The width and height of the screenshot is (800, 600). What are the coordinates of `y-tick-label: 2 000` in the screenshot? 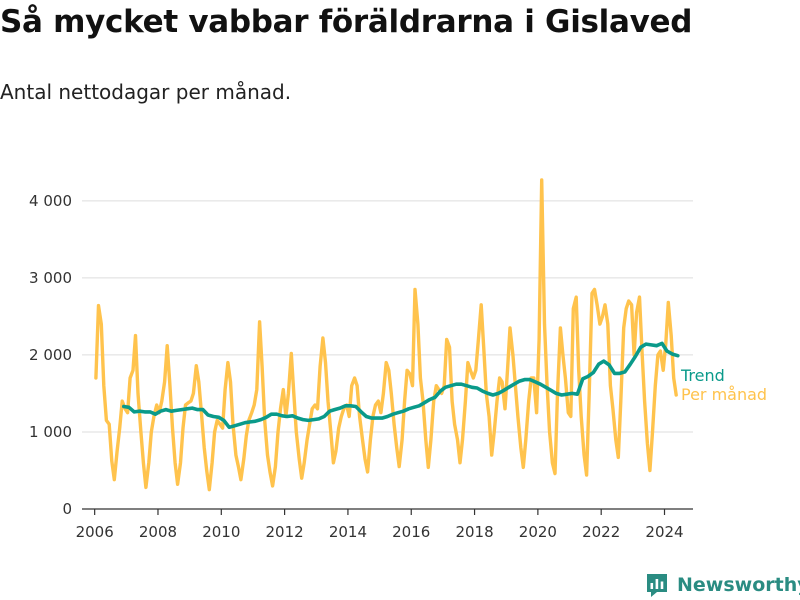 It's located at (50, 355).